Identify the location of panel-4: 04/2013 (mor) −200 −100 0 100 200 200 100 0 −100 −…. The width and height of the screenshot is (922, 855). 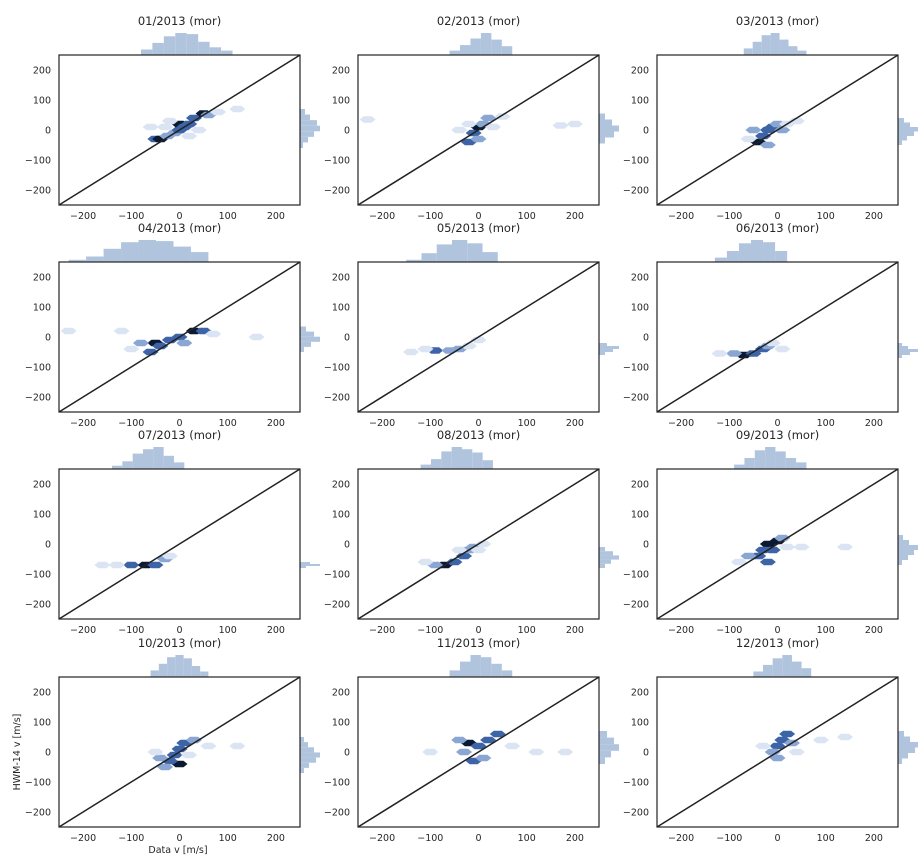
(172, 325).